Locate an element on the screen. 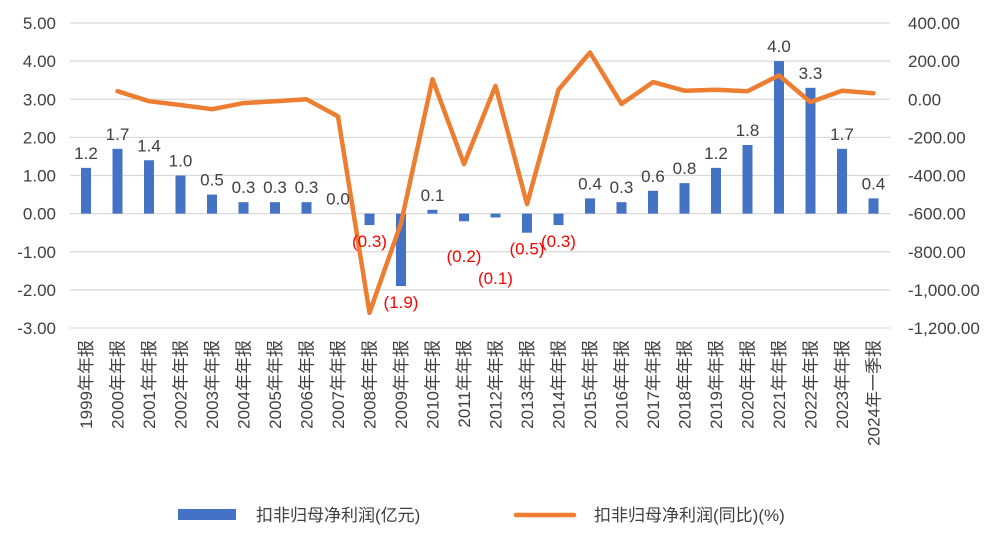  category-label: 2002年年报 is located at coordinates (181, 384).